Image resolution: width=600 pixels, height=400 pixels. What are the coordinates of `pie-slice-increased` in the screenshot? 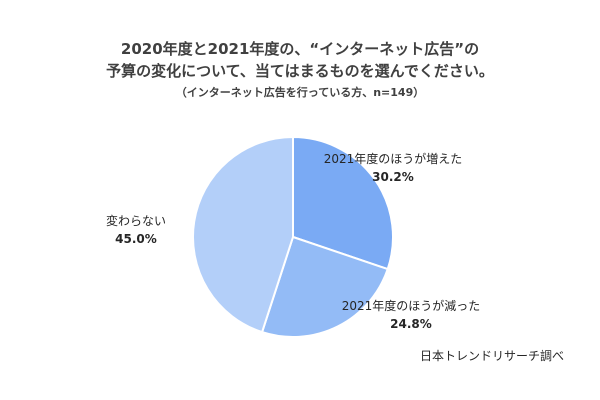 It's located at (343, 203).